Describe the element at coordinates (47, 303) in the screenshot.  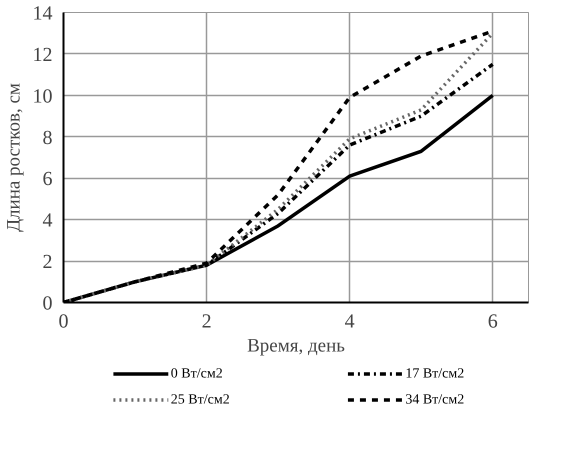
I see `y-tick-label: 0` at that location.